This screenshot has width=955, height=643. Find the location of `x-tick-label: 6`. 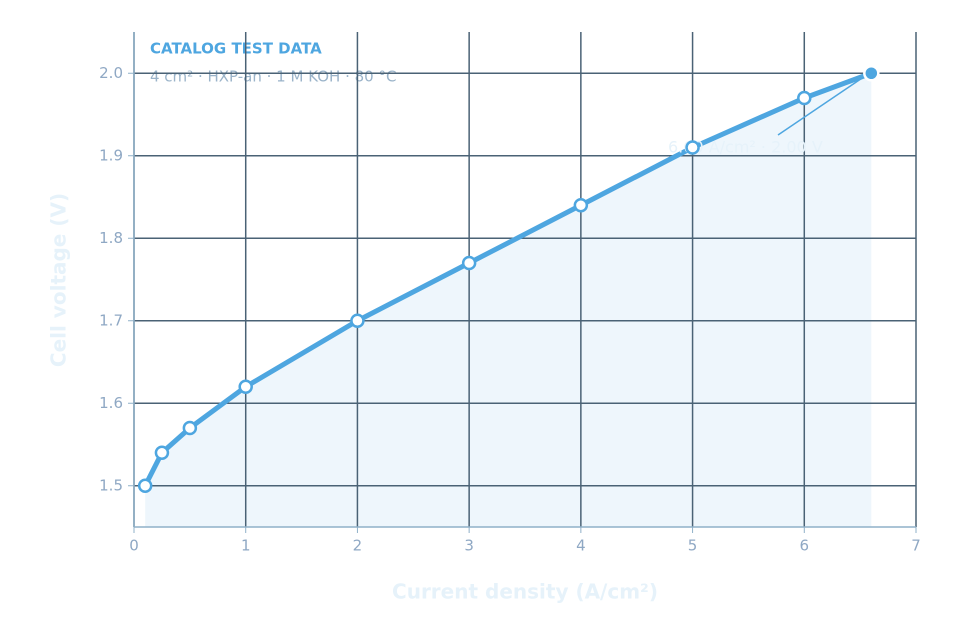

x-tick-label: 6 is located at coordinates (805, 546).